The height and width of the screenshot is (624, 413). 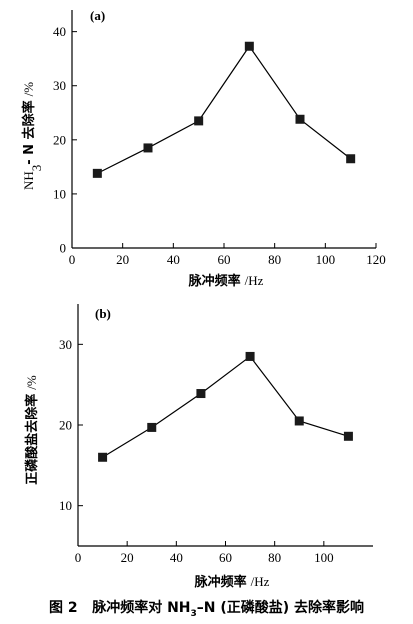 What do you see at coordinates (59, 85) in the screenshot?
I see `chart-a-y-tick-label: 30` at bounding box center [59, 85].